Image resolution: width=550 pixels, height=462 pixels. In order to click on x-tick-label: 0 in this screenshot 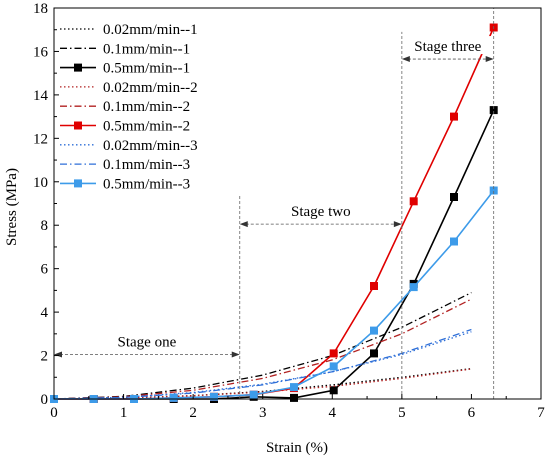, I will do `click(54, 413)`.